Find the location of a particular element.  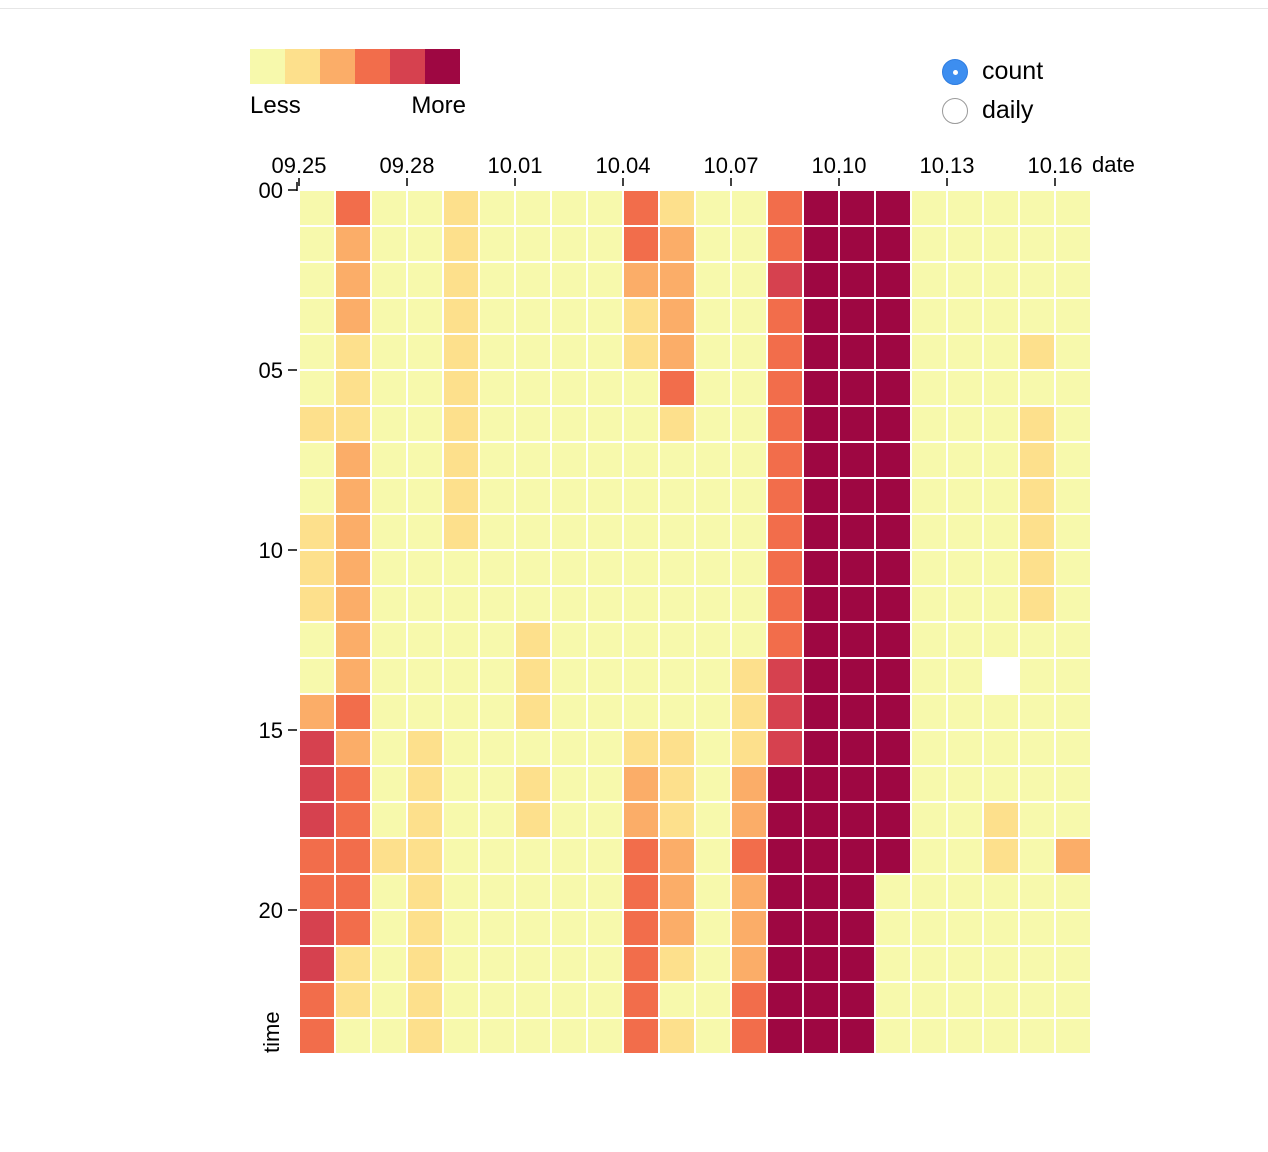

radio-button-count is located at coordinates (955, 71).